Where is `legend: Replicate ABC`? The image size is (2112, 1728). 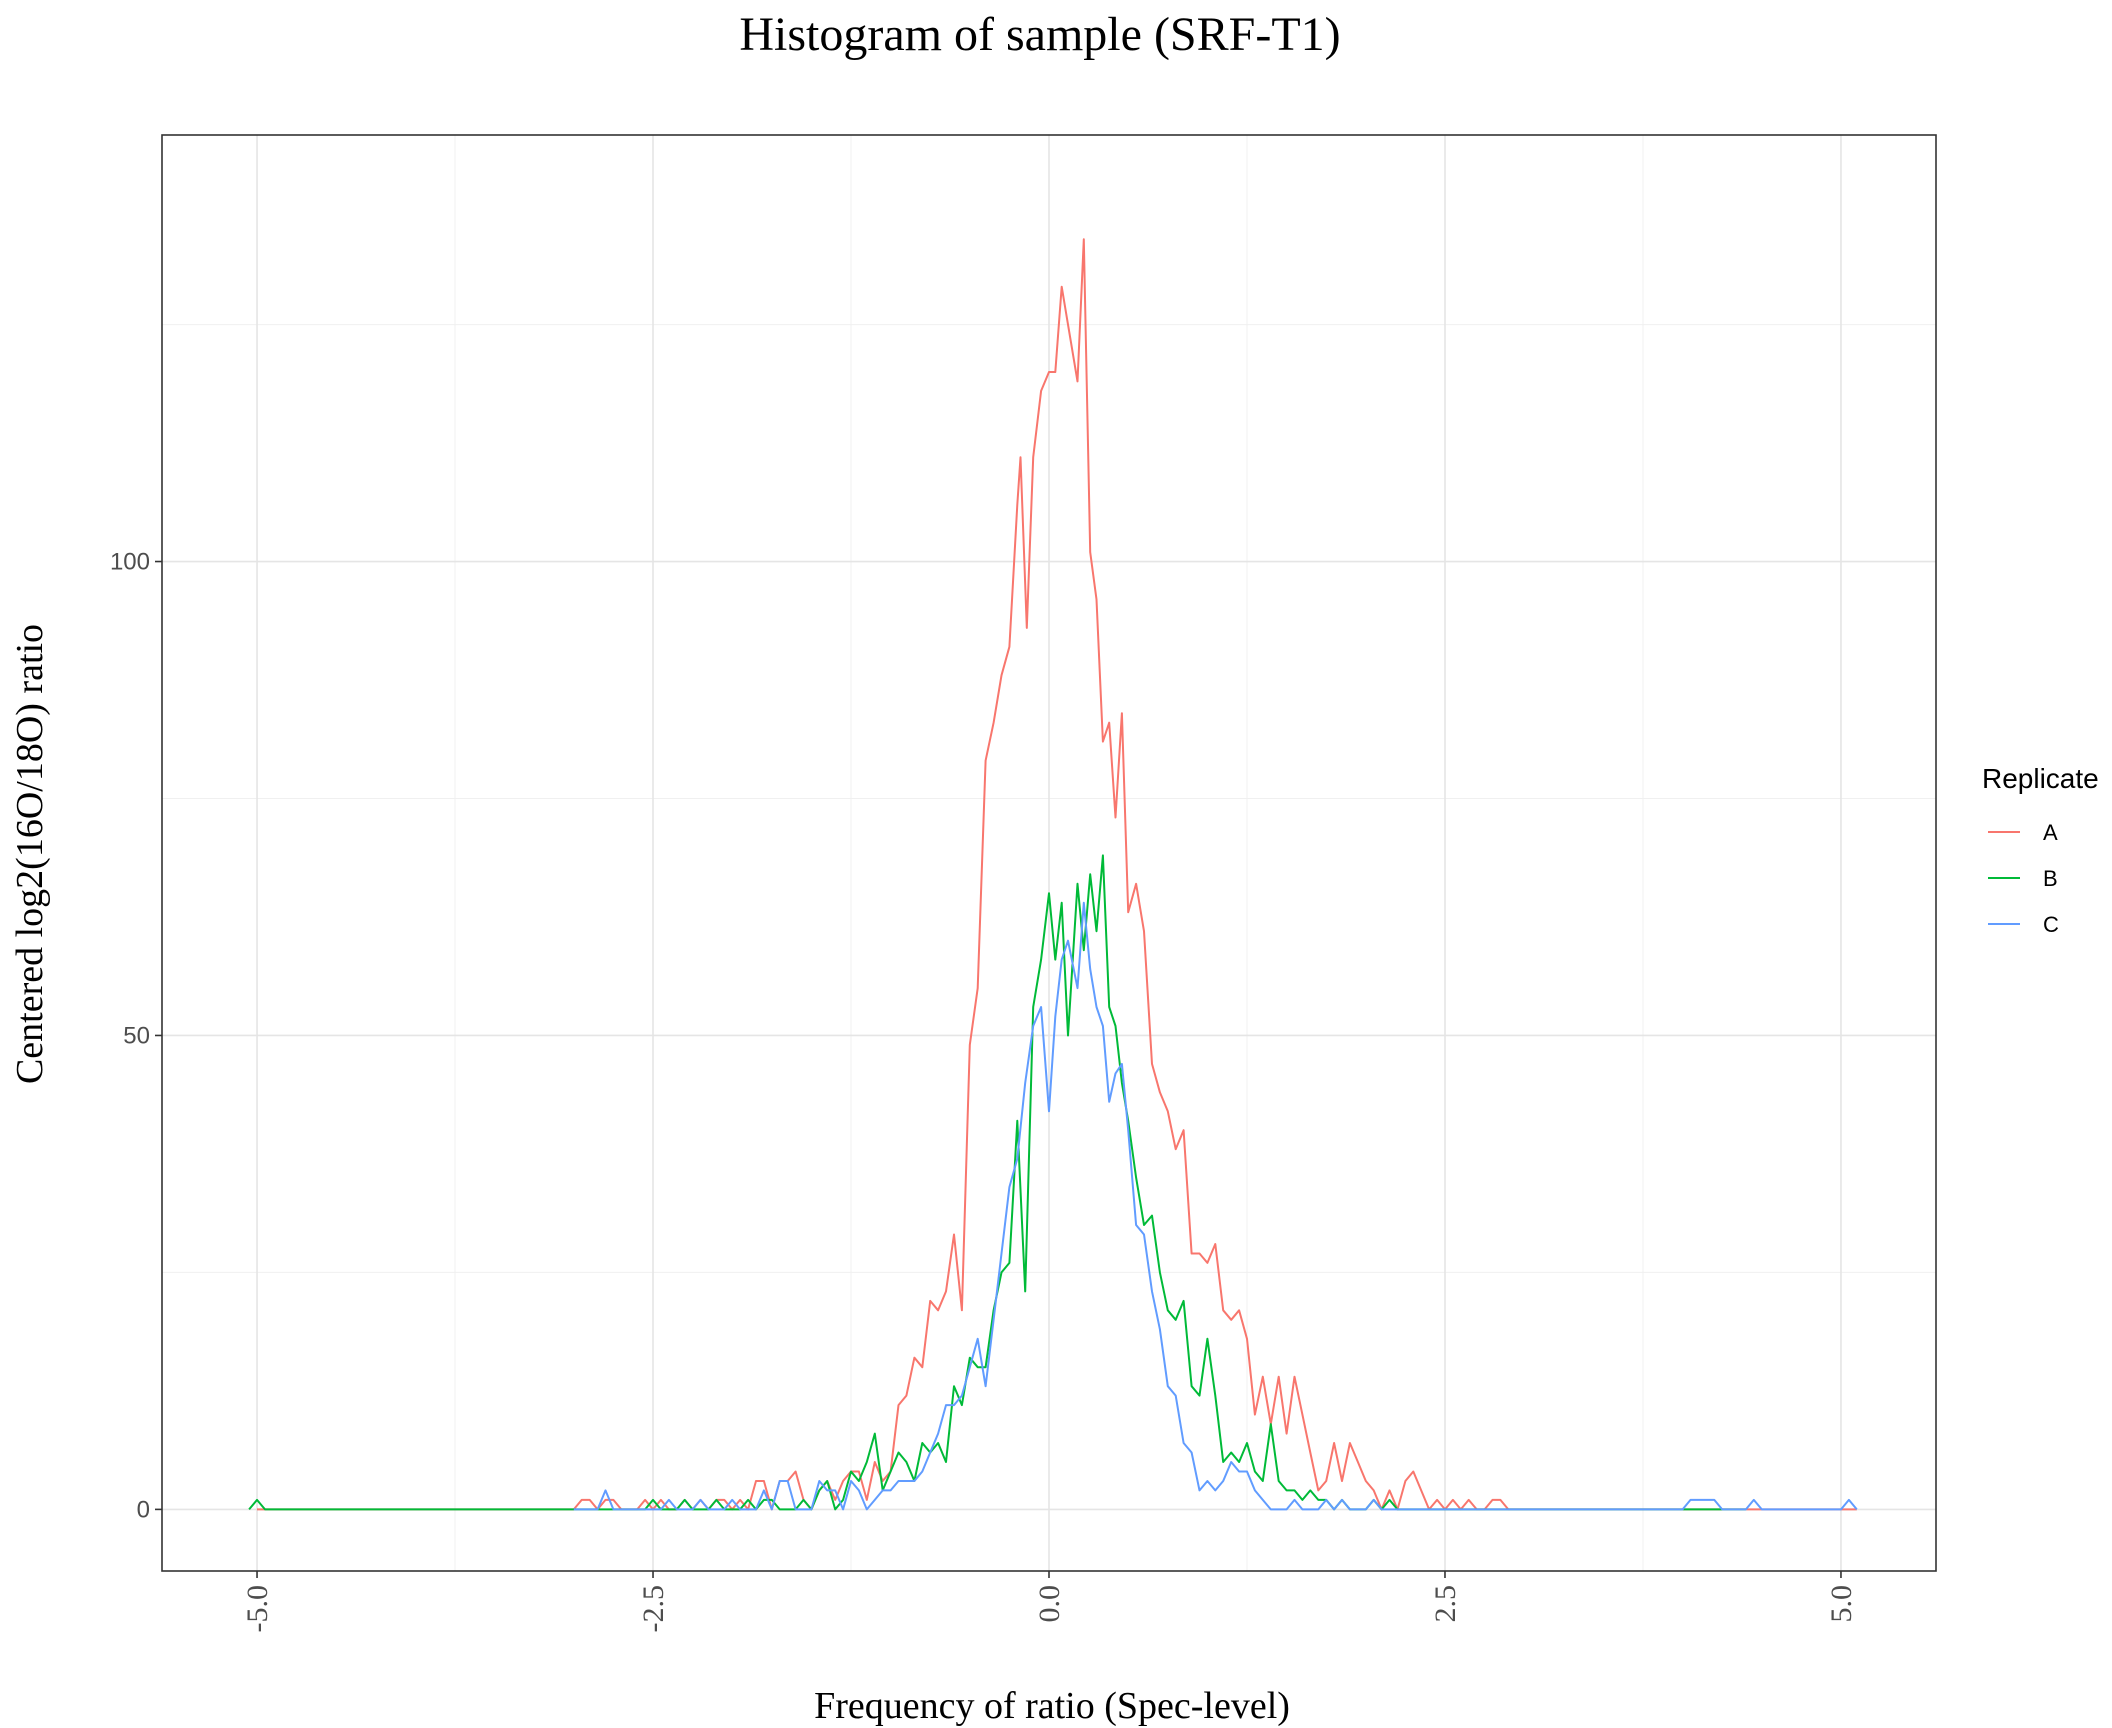 legend: Replicate ABC is located at coordinates (2040, 850).